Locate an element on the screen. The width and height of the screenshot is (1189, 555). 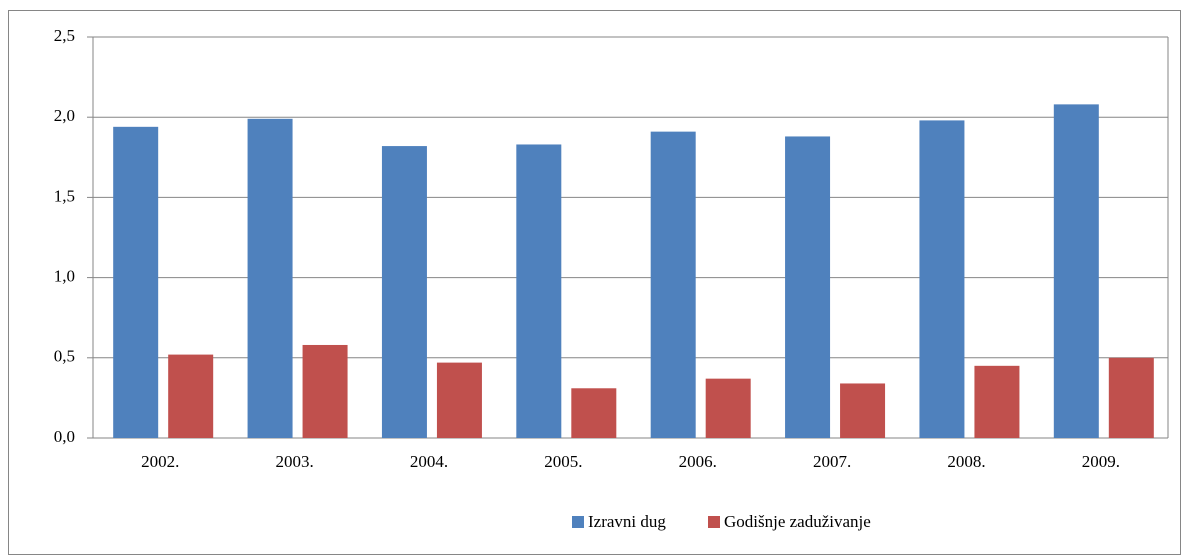
x-tick-label: 2003. is located at coordinates (294, 461).